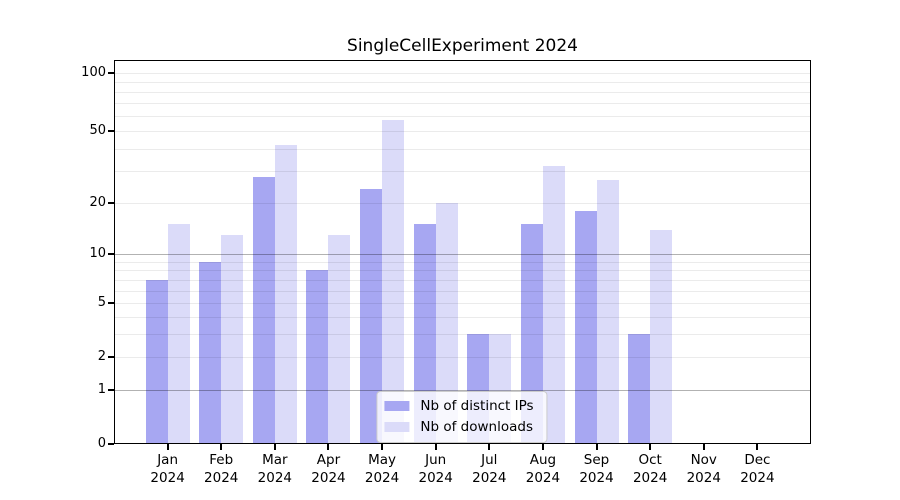 This screenshot has height=500, width=900. Describe the element at coordinates (339, 338) in the screenshot. I see `bar-downloads-apr` at that location.